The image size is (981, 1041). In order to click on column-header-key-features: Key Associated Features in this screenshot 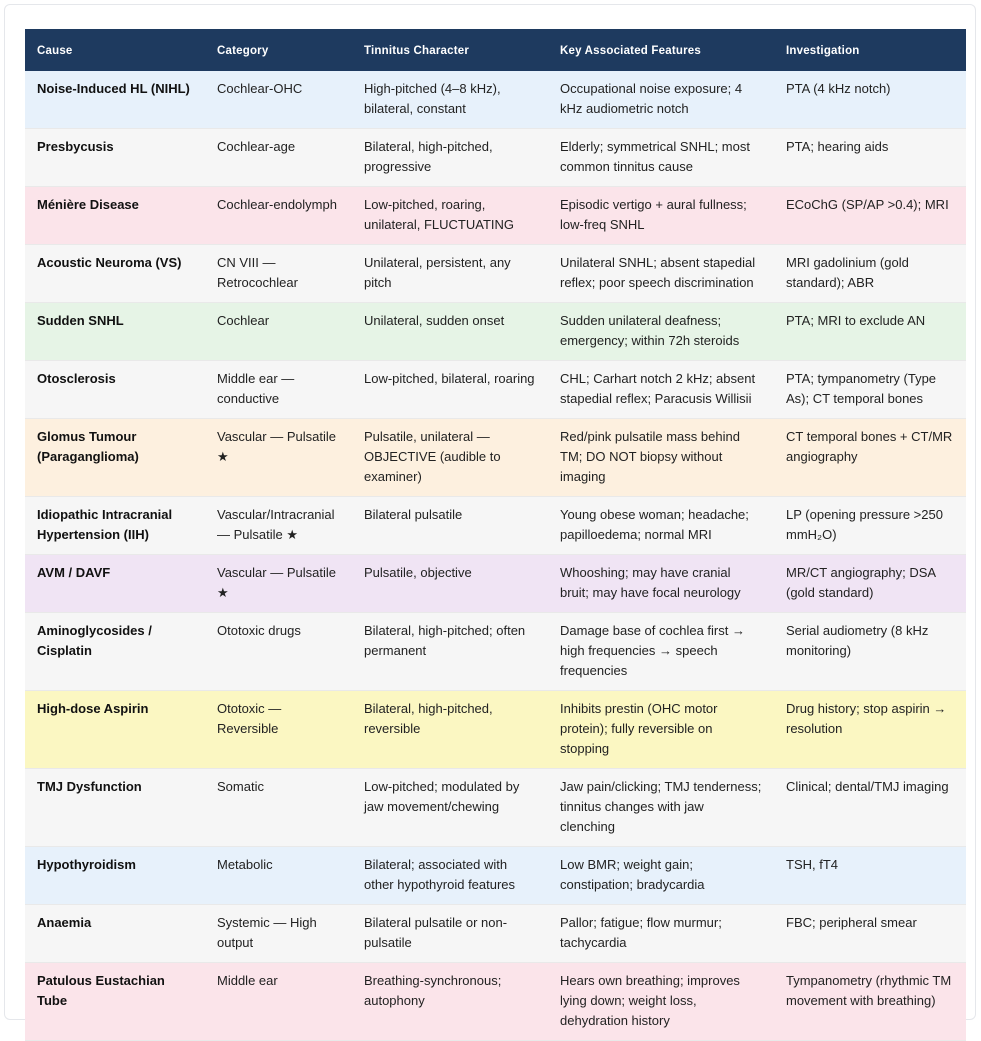, I will do `click(661, 50)`.